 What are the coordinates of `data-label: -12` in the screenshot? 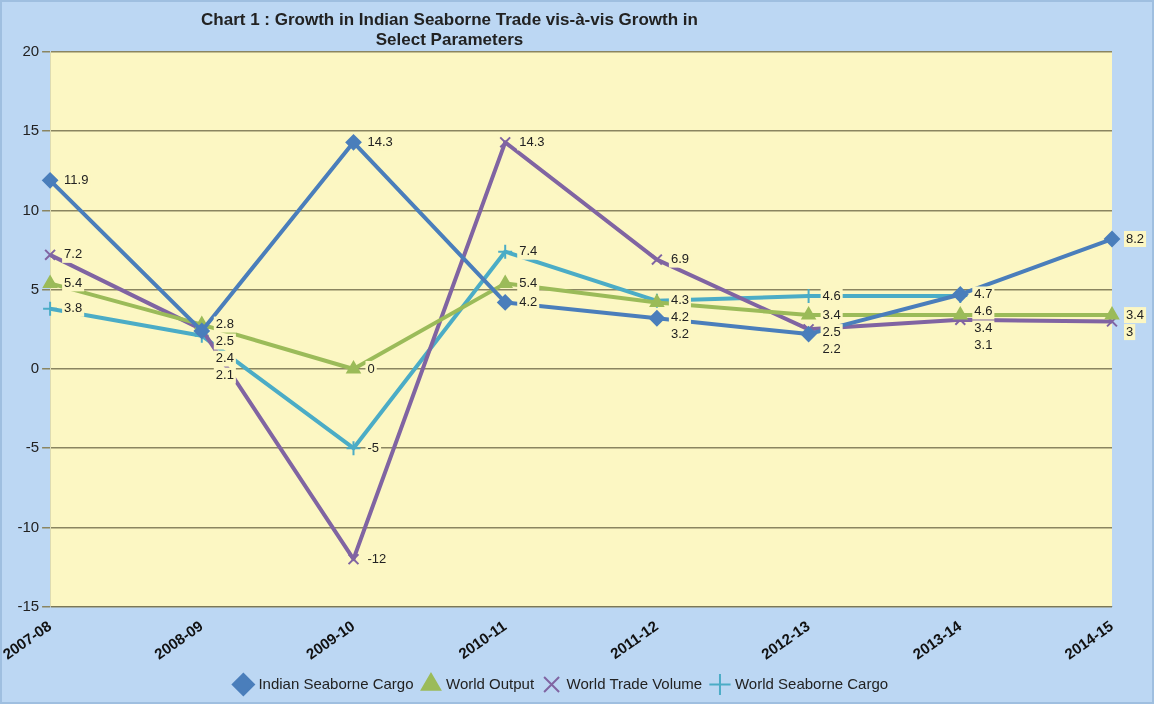 It's located at (377, 558).